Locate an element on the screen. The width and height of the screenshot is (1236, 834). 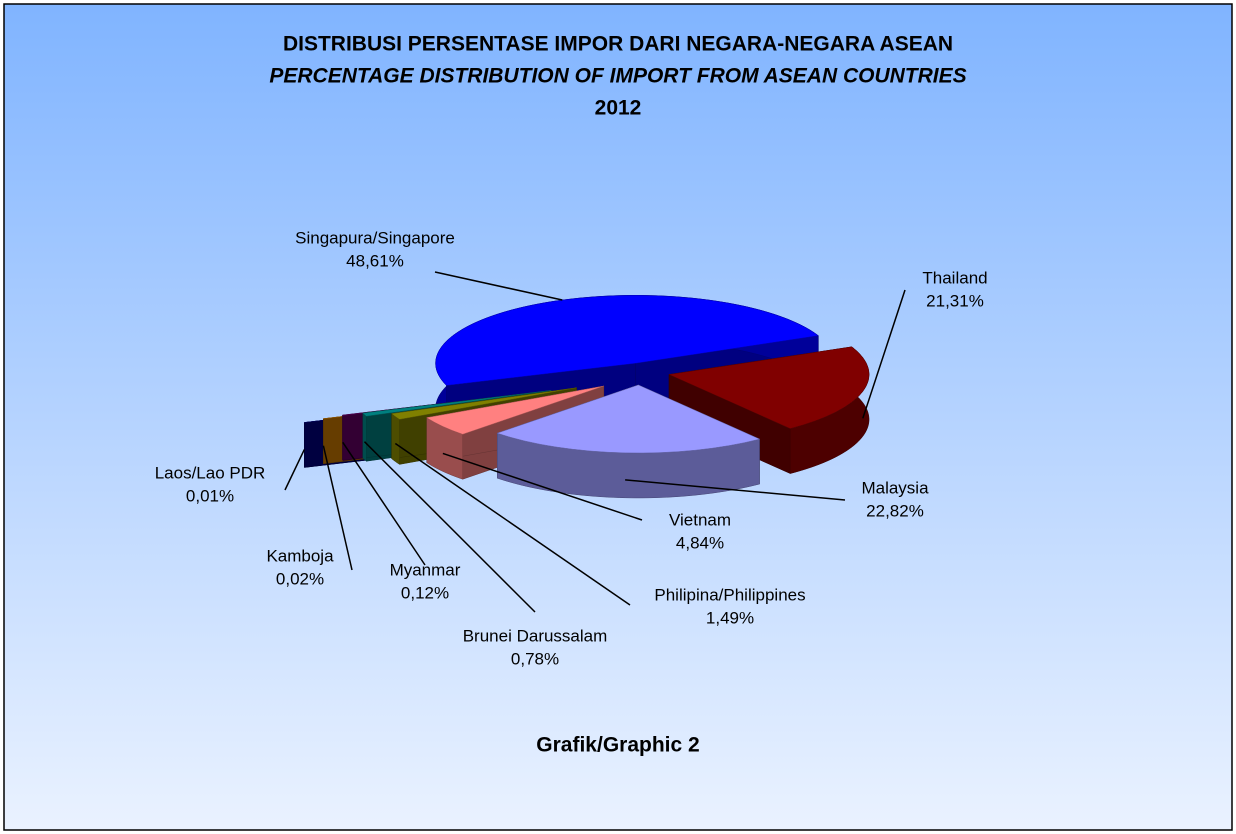
category-label: Laos/Lao PDR is located at coordinates (210, 472).